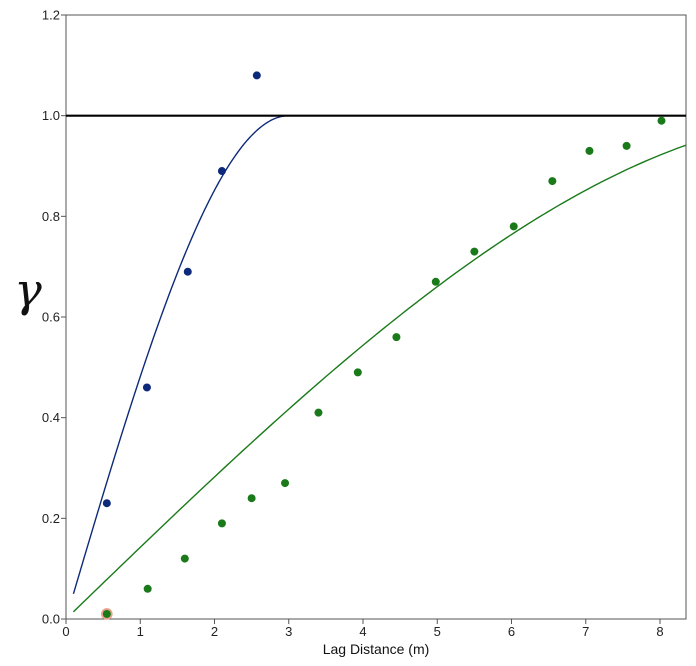 Image resolution: width=696 pixels, height=666 pixels. What do you see at coordinates (51, 518) in the screenshot?
I see `y-tick-label: 0.2` at bounding box center [51, 518].